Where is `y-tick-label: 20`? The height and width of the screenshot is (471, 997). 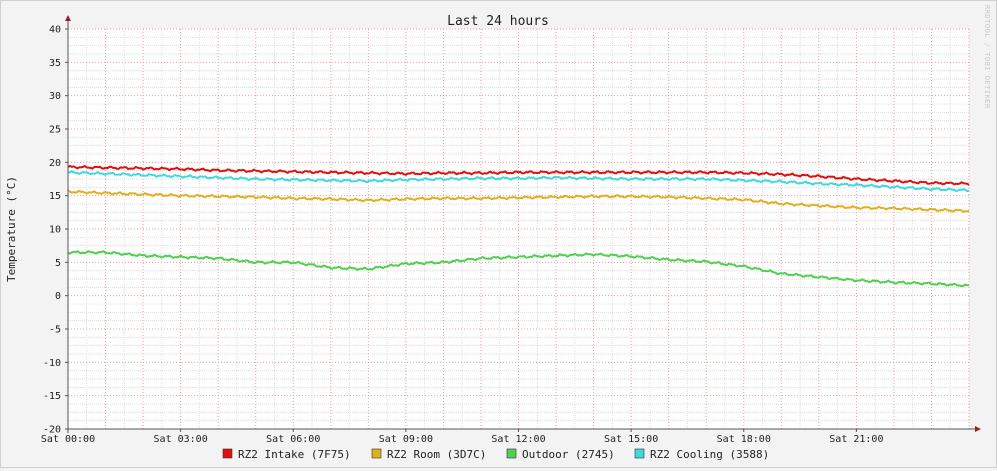 y-tick-label: 20 is located at coordinates (55, 163).